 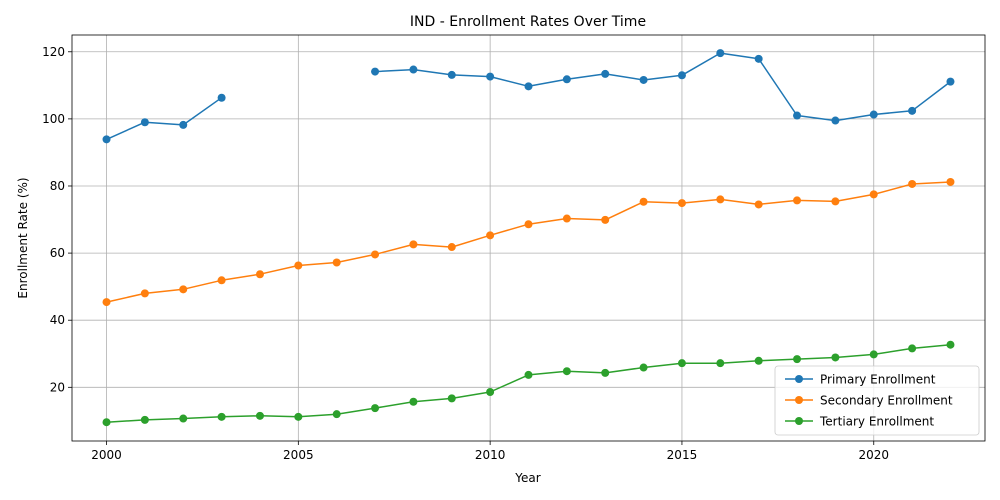 I want to click on legend-entry-primary-enrollment: Primary Enrollment, so click(x=860, y=380).